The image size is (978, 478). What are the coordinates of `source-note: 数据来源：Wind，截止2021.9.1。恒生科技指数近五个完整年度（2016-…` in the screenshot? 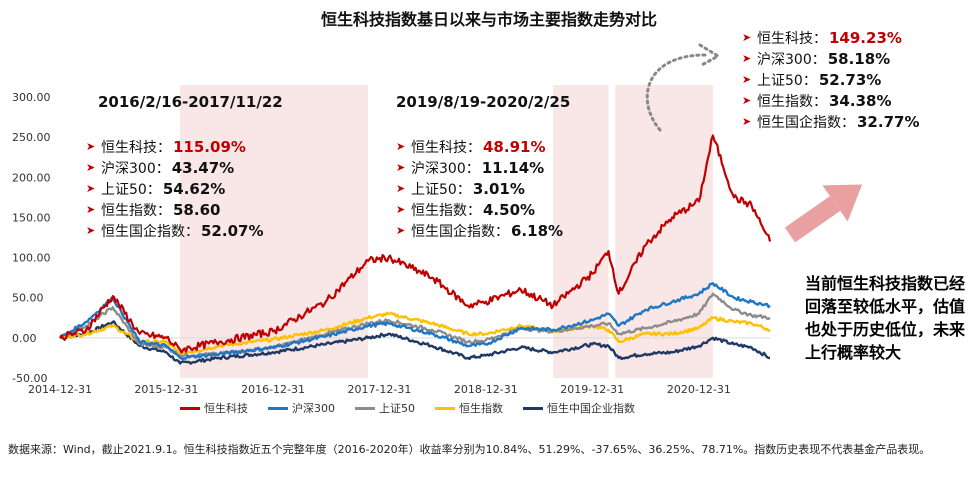 It's located at (469, 449).